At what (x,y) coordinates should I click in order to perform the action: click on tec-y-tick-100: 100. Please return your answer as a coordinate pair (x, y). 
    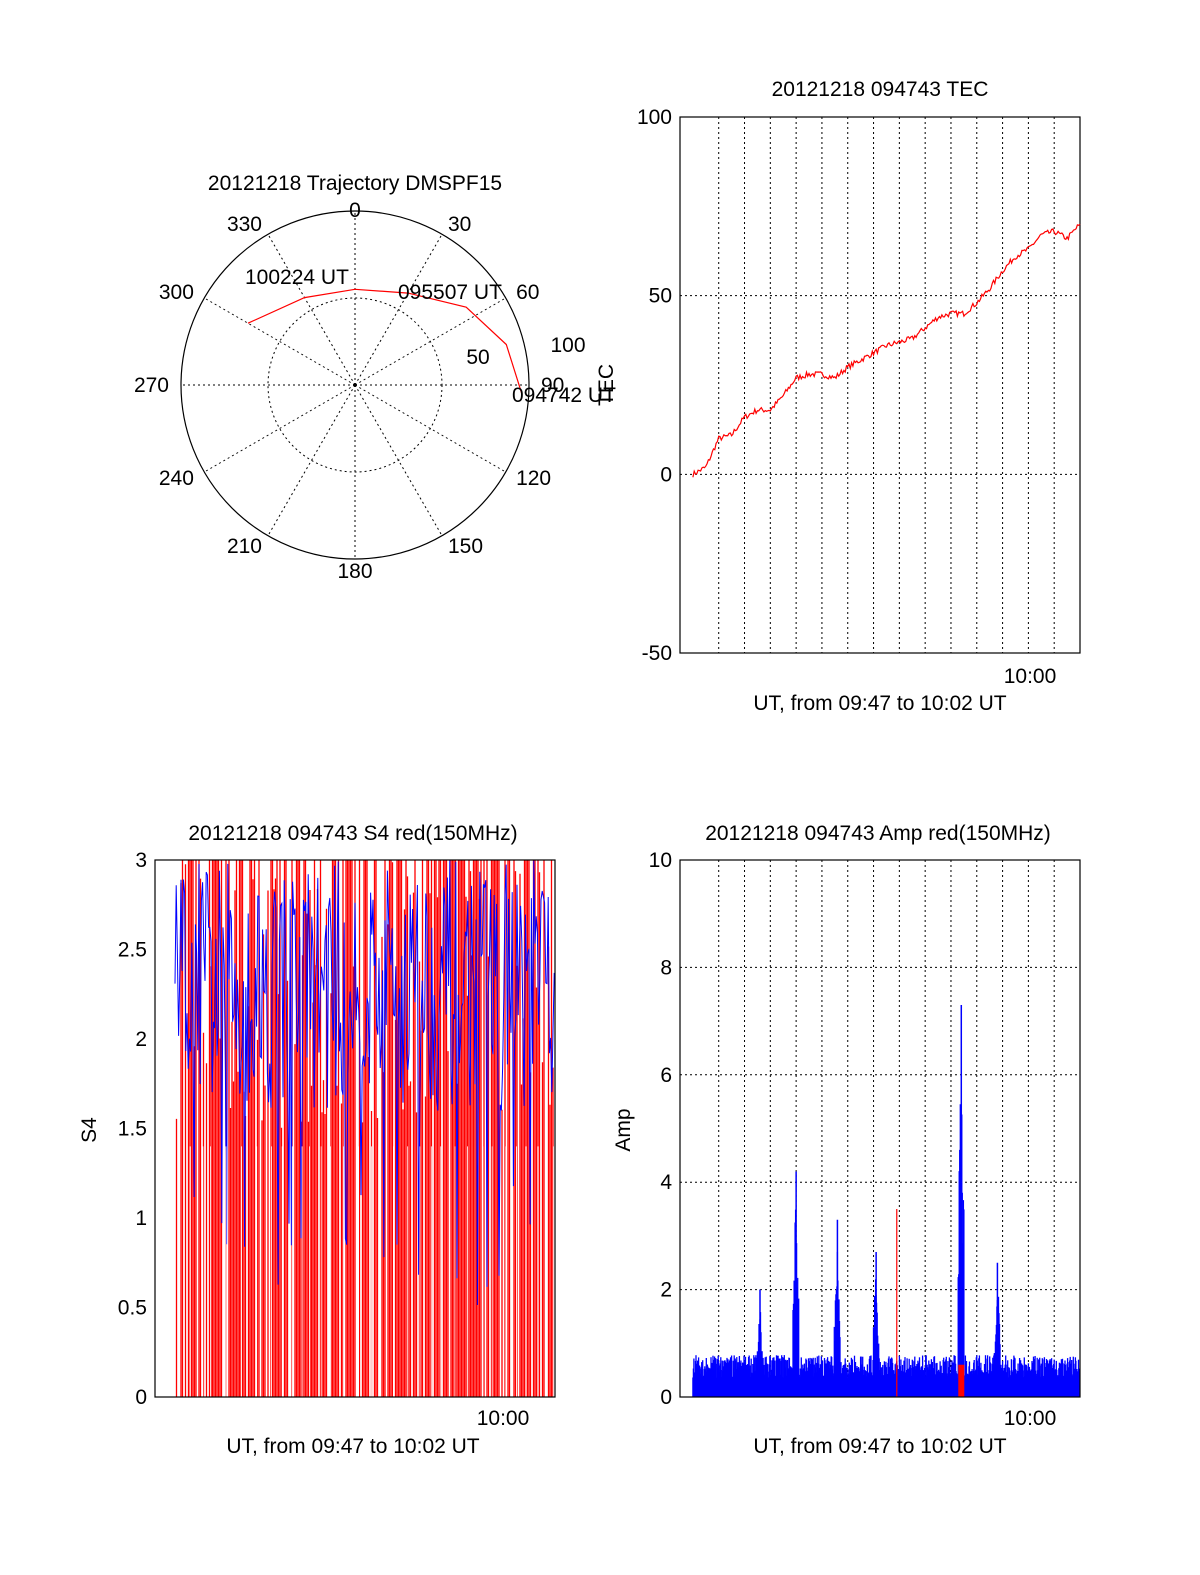
    Looking at the image, I should click on (654, 117).